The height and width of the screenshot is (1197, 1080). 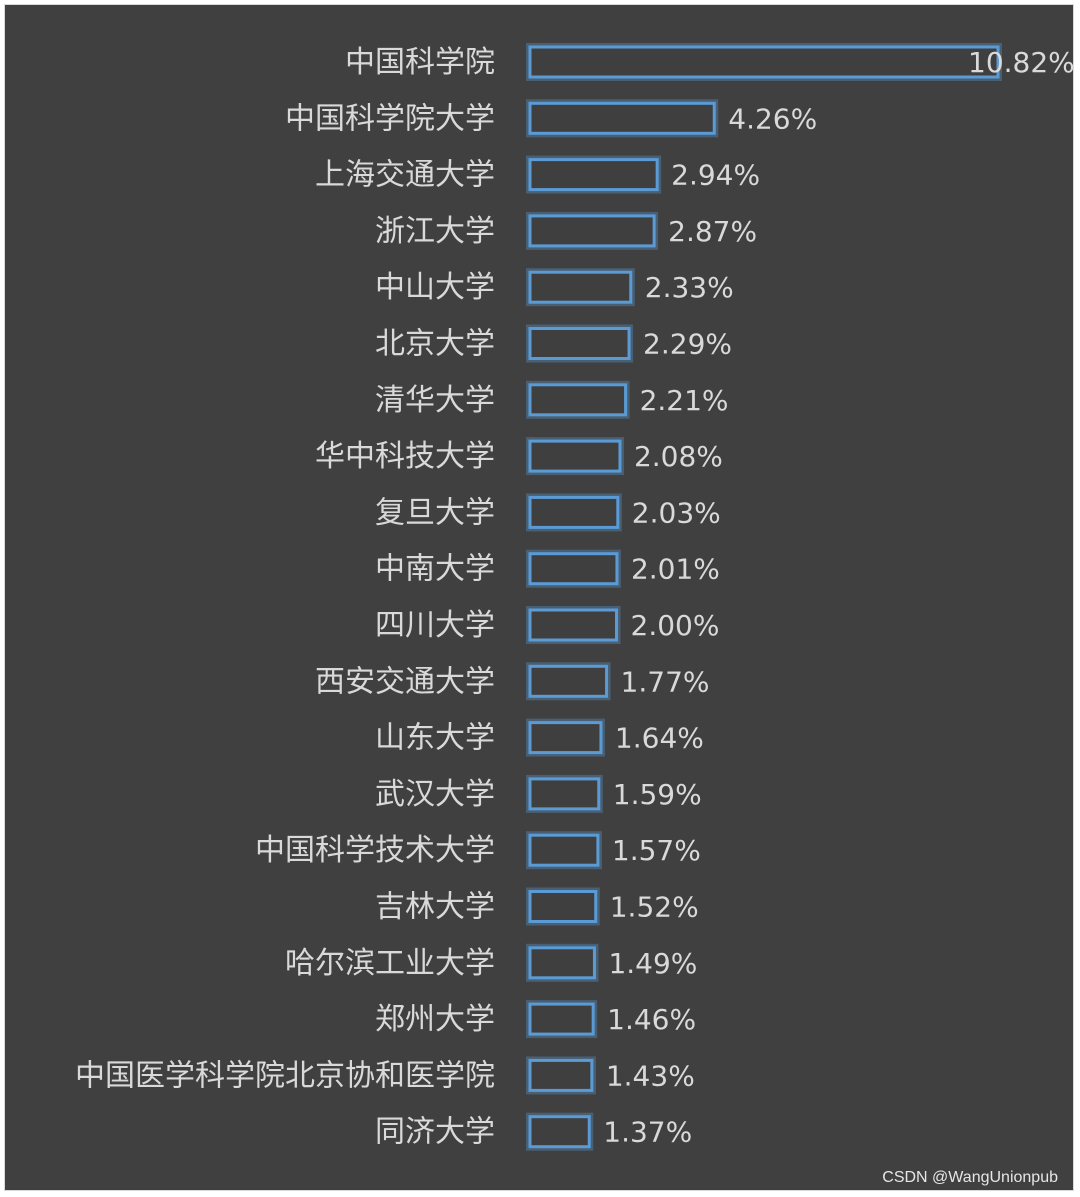 I want to click on value-label: 2.00%, so click(x=675, y=625).